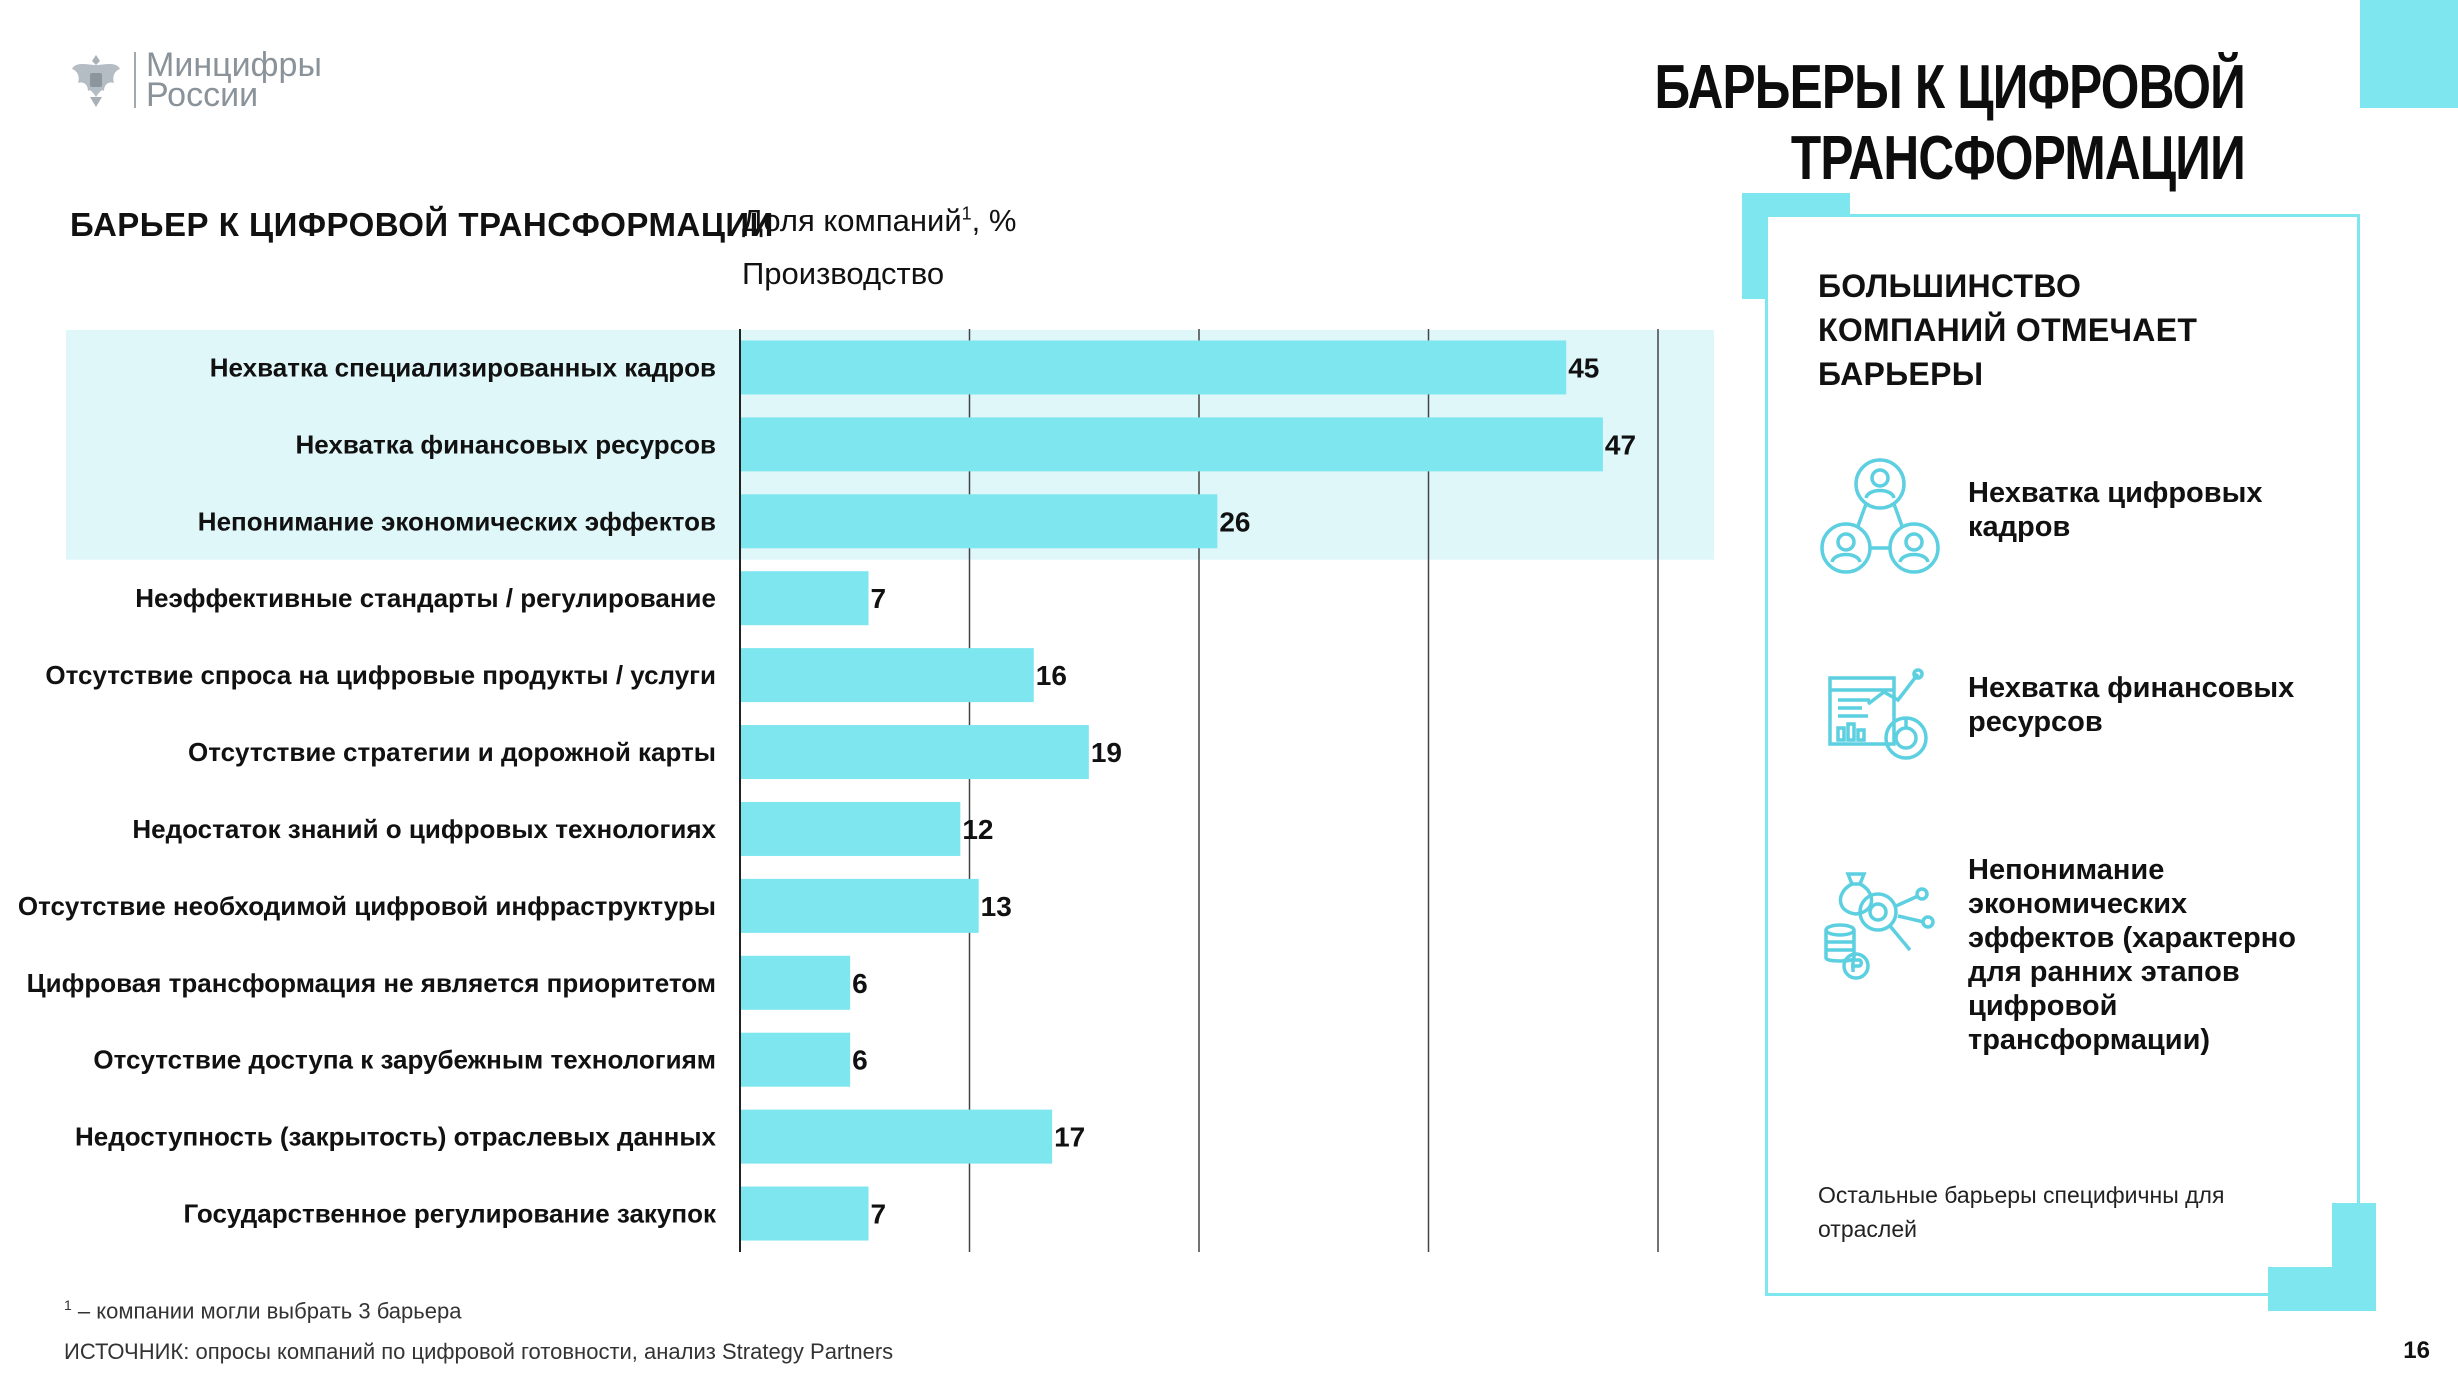 This screenshot has height=1388, width=2458. What do you see at coordinates (966, 213) in the screenshot?
I see `value-header-sup: 1` at bounding box center [966, 213].